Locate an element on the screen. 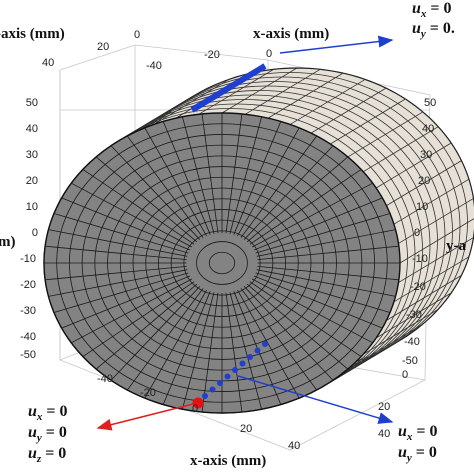 The width and height of the screenshot is (474, 474). bc-subscript: y is located at coordinates (408, 458).